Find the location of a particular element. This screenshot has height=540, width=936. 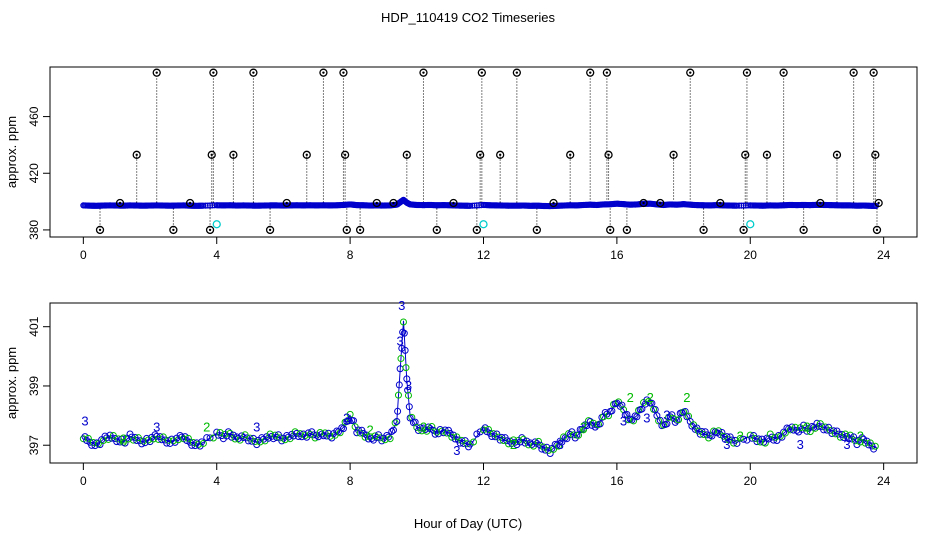

x-tick-label: 0 is located at coordinates (83, 255).